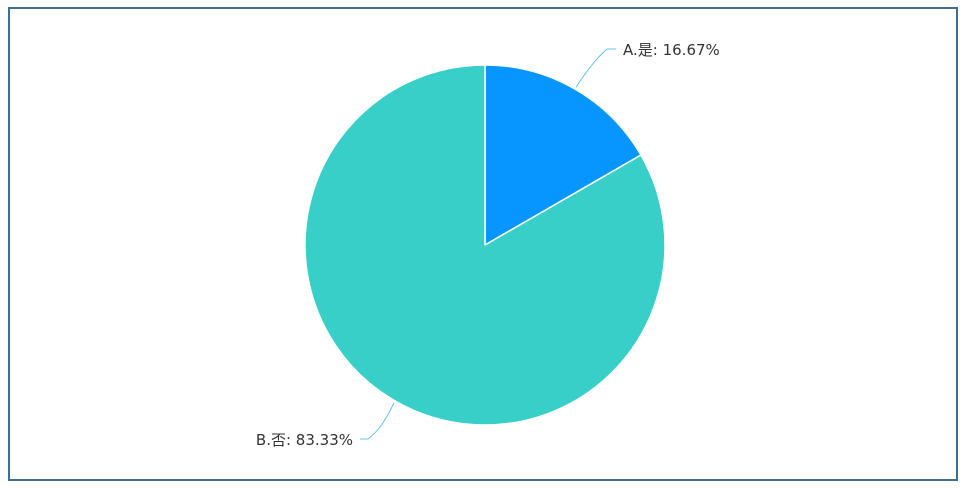 Image resolution: width=968 pixels, height=491 pixels. I want to click on slice-label-a: A.是: 16.67%, so click(671, 50).